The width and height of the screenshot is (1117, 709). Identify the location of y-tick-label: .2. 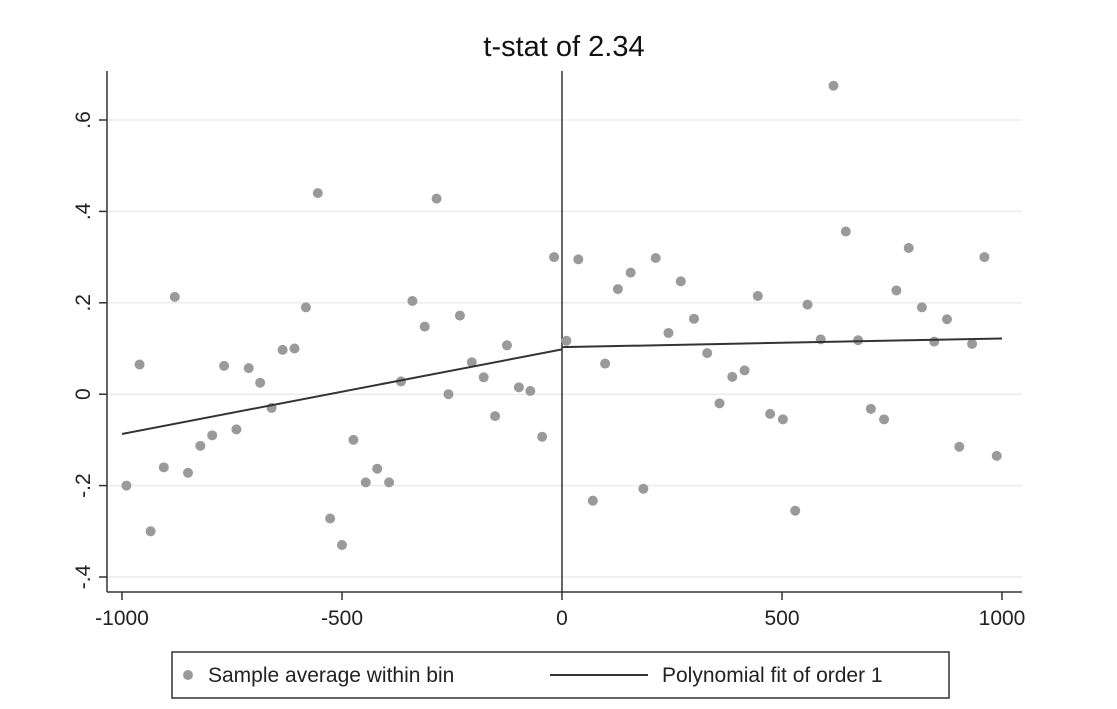
(83, 303).